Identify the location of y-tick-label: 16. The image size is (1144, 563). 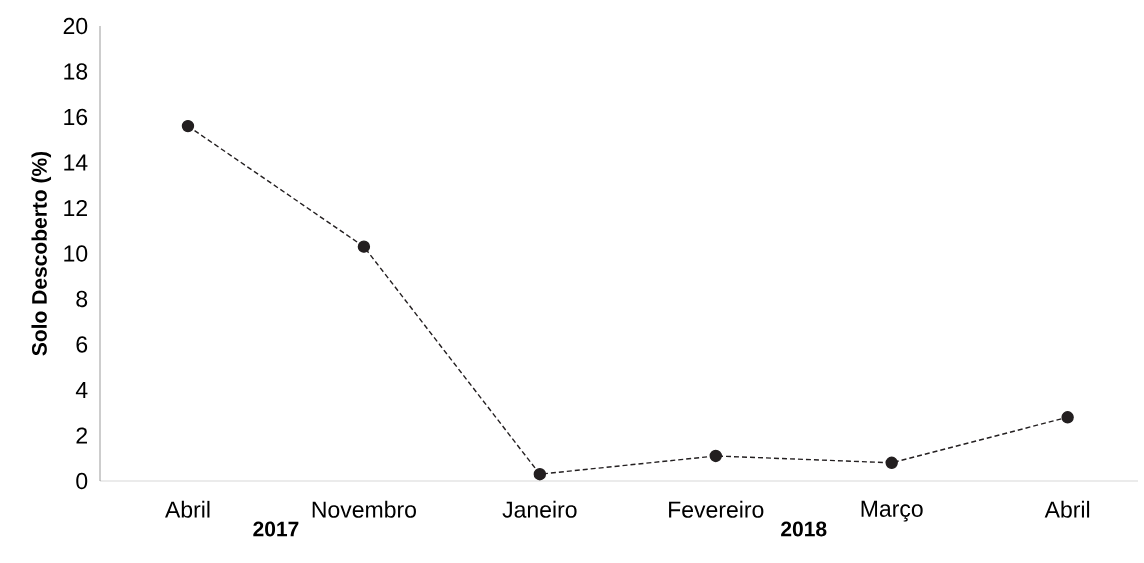
(76, 117).